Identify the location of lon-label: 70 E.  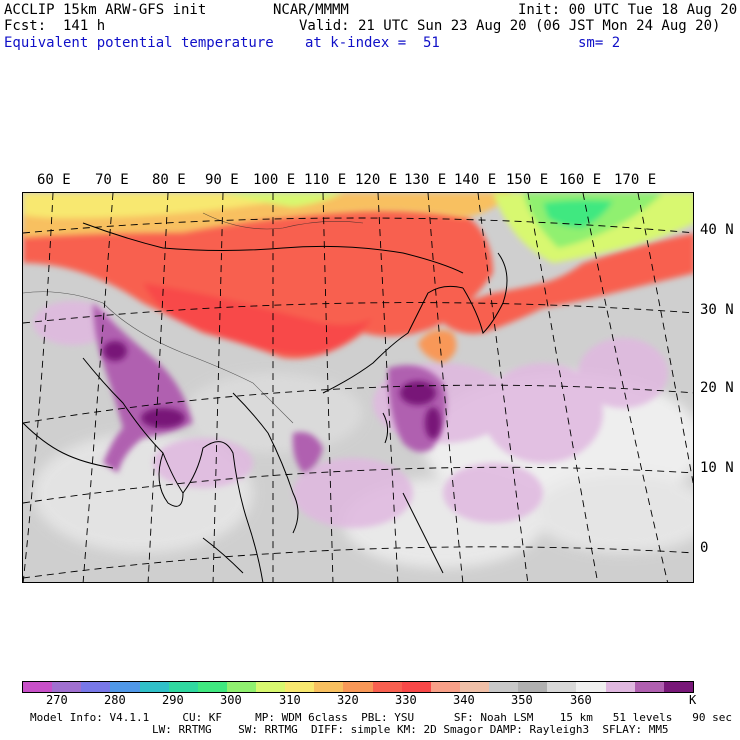
(112, 180).